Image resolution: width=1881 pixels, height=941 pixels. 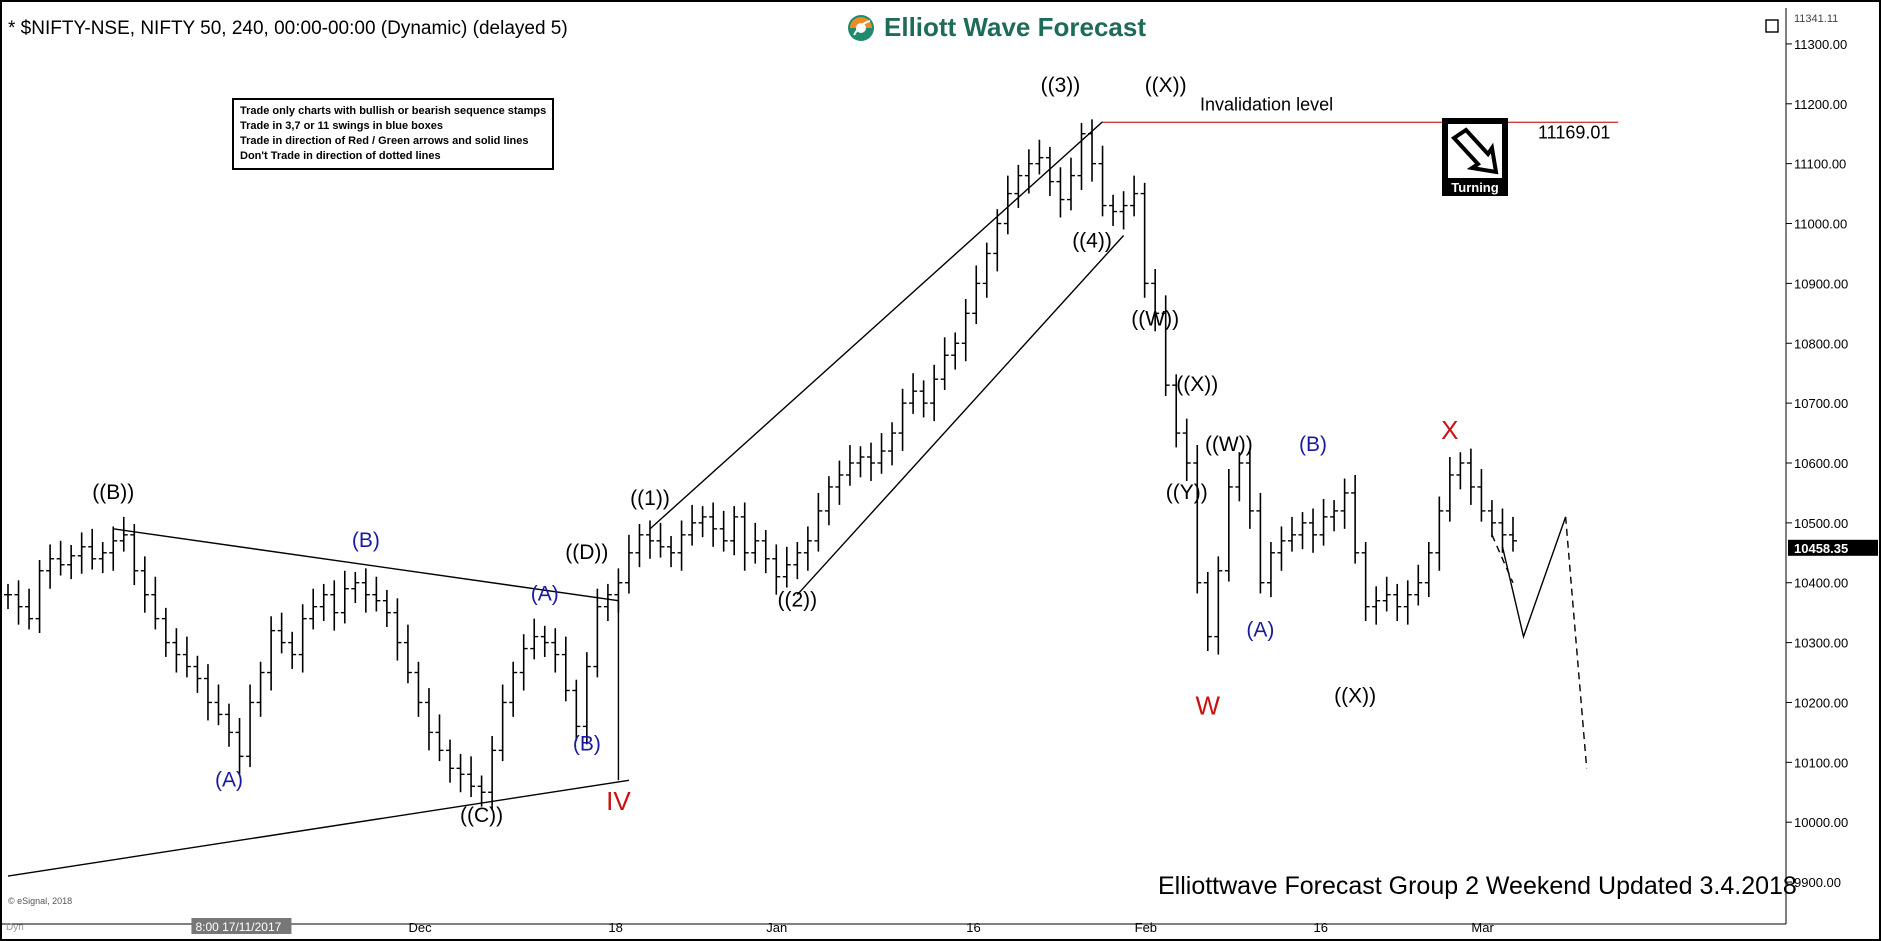 What do you see at coordinates (861, 27) in the screenshot?
I see `globe-logo-icon` at bounding box center [861, 27].